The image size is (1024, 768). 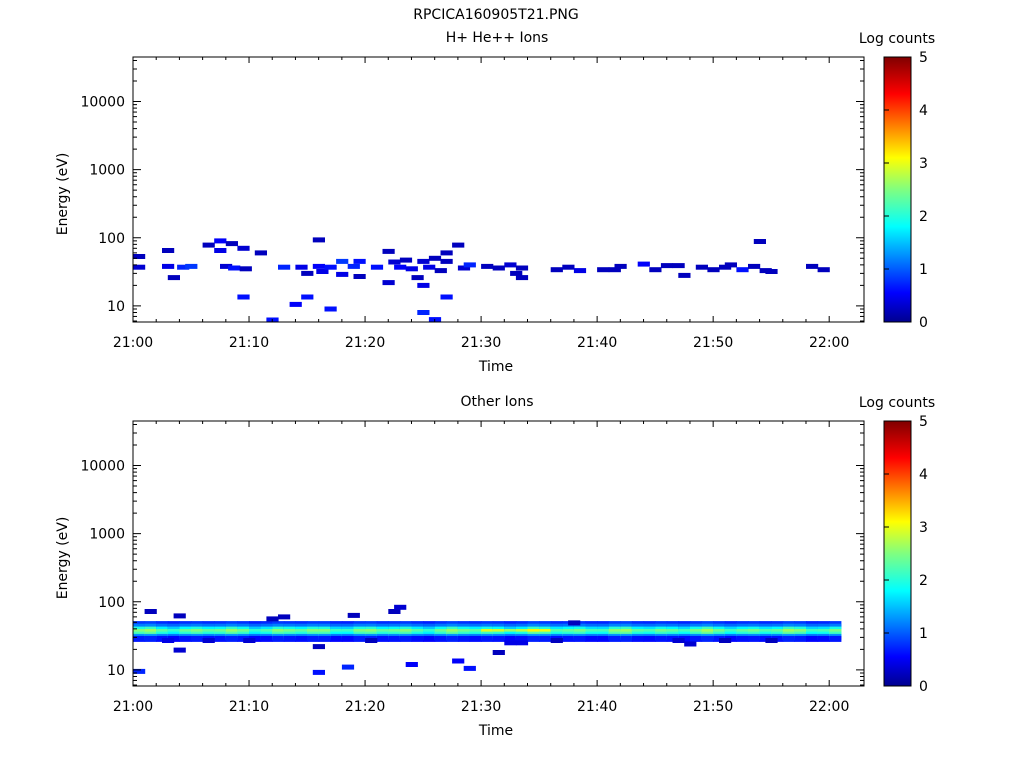 I want to click on y-tick-label: 10, so click(x=116, y=671).